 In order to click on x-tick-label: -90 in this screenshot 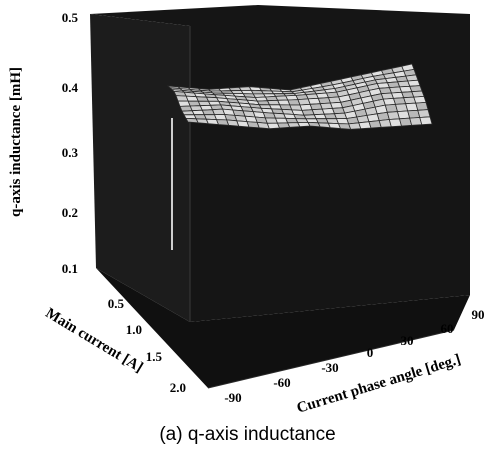, I will do `click(232, 397)`.